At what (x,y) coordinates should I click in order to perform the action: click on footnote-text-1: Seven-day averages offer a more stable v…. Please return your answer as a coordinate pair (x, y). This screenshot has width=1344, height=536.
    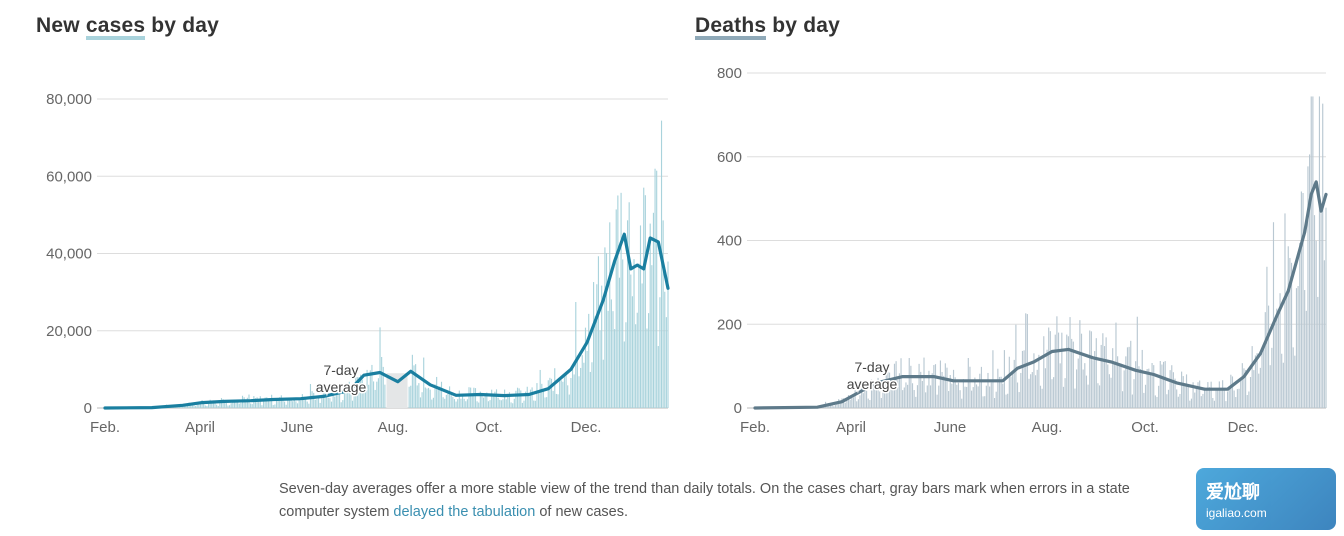
    Looking at the image, I should click on (704, 500).